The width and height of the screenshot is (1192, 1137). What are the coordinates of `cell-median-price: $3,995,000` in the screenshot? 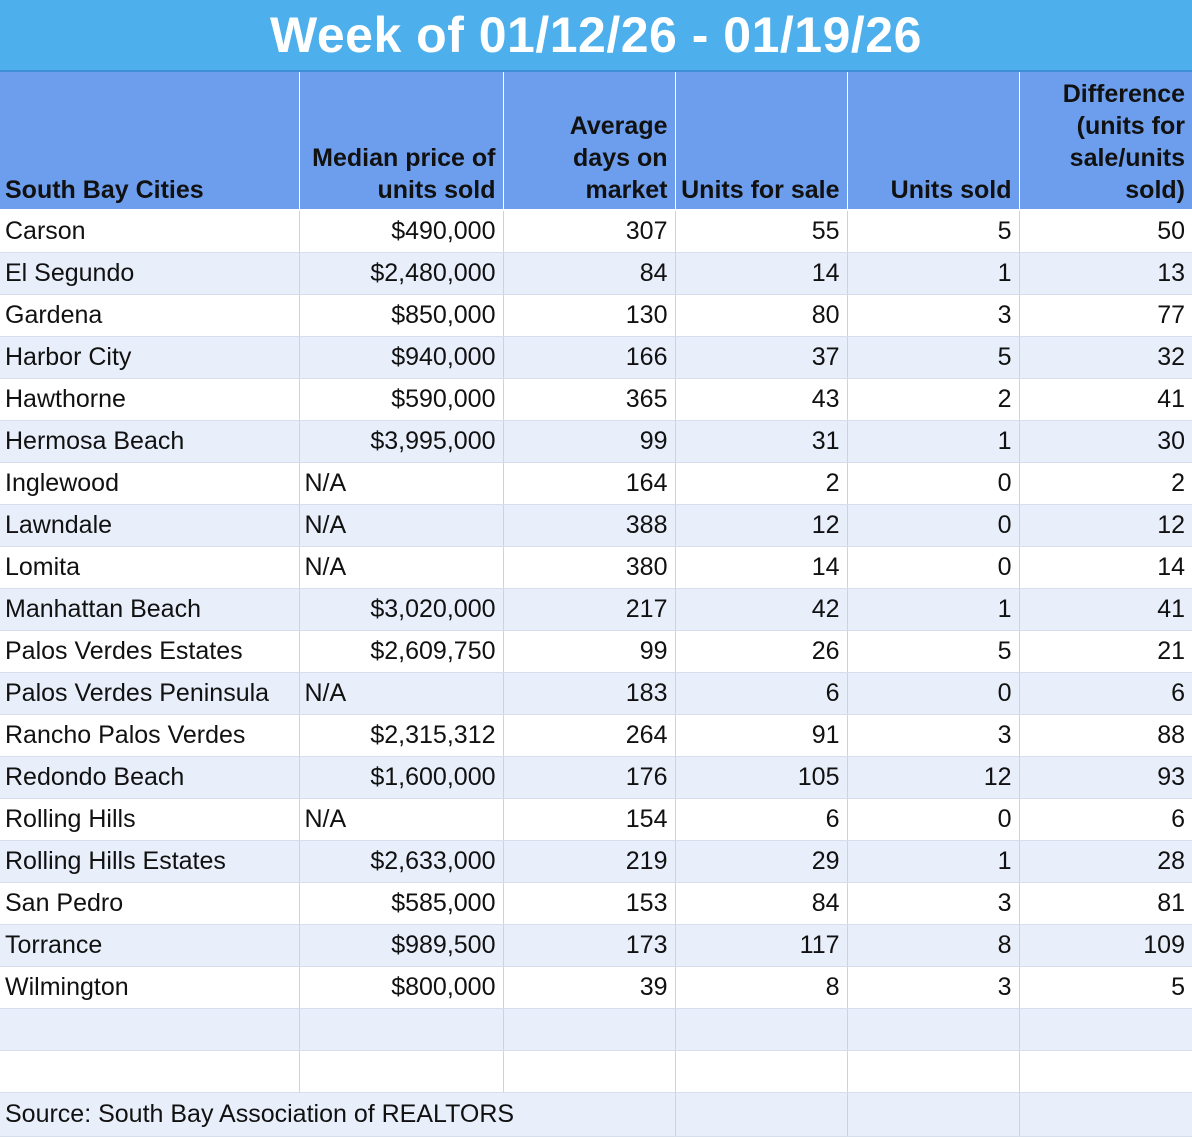 It's located at (401, 441).